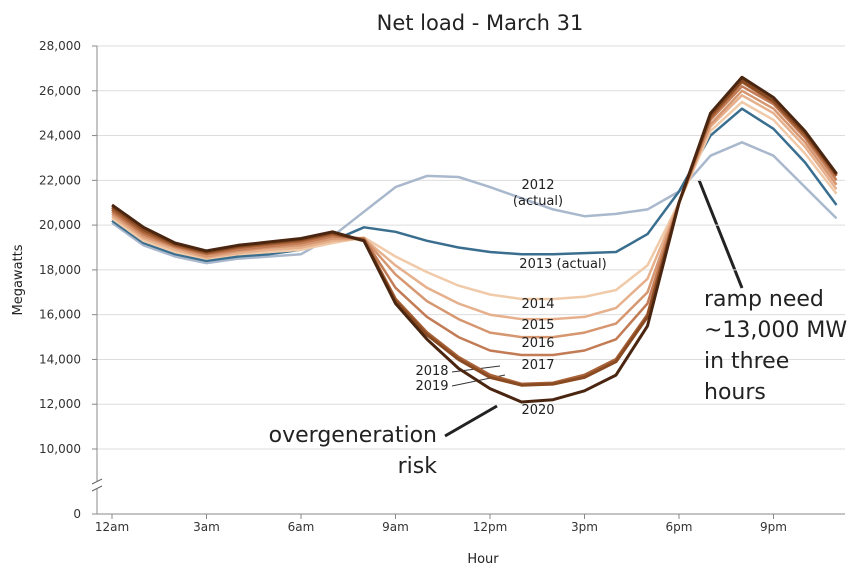 Image resolution: width=852 pixels, height=569 pixels. I want to click on y-tick-label: 10,000, so click(60, 449).